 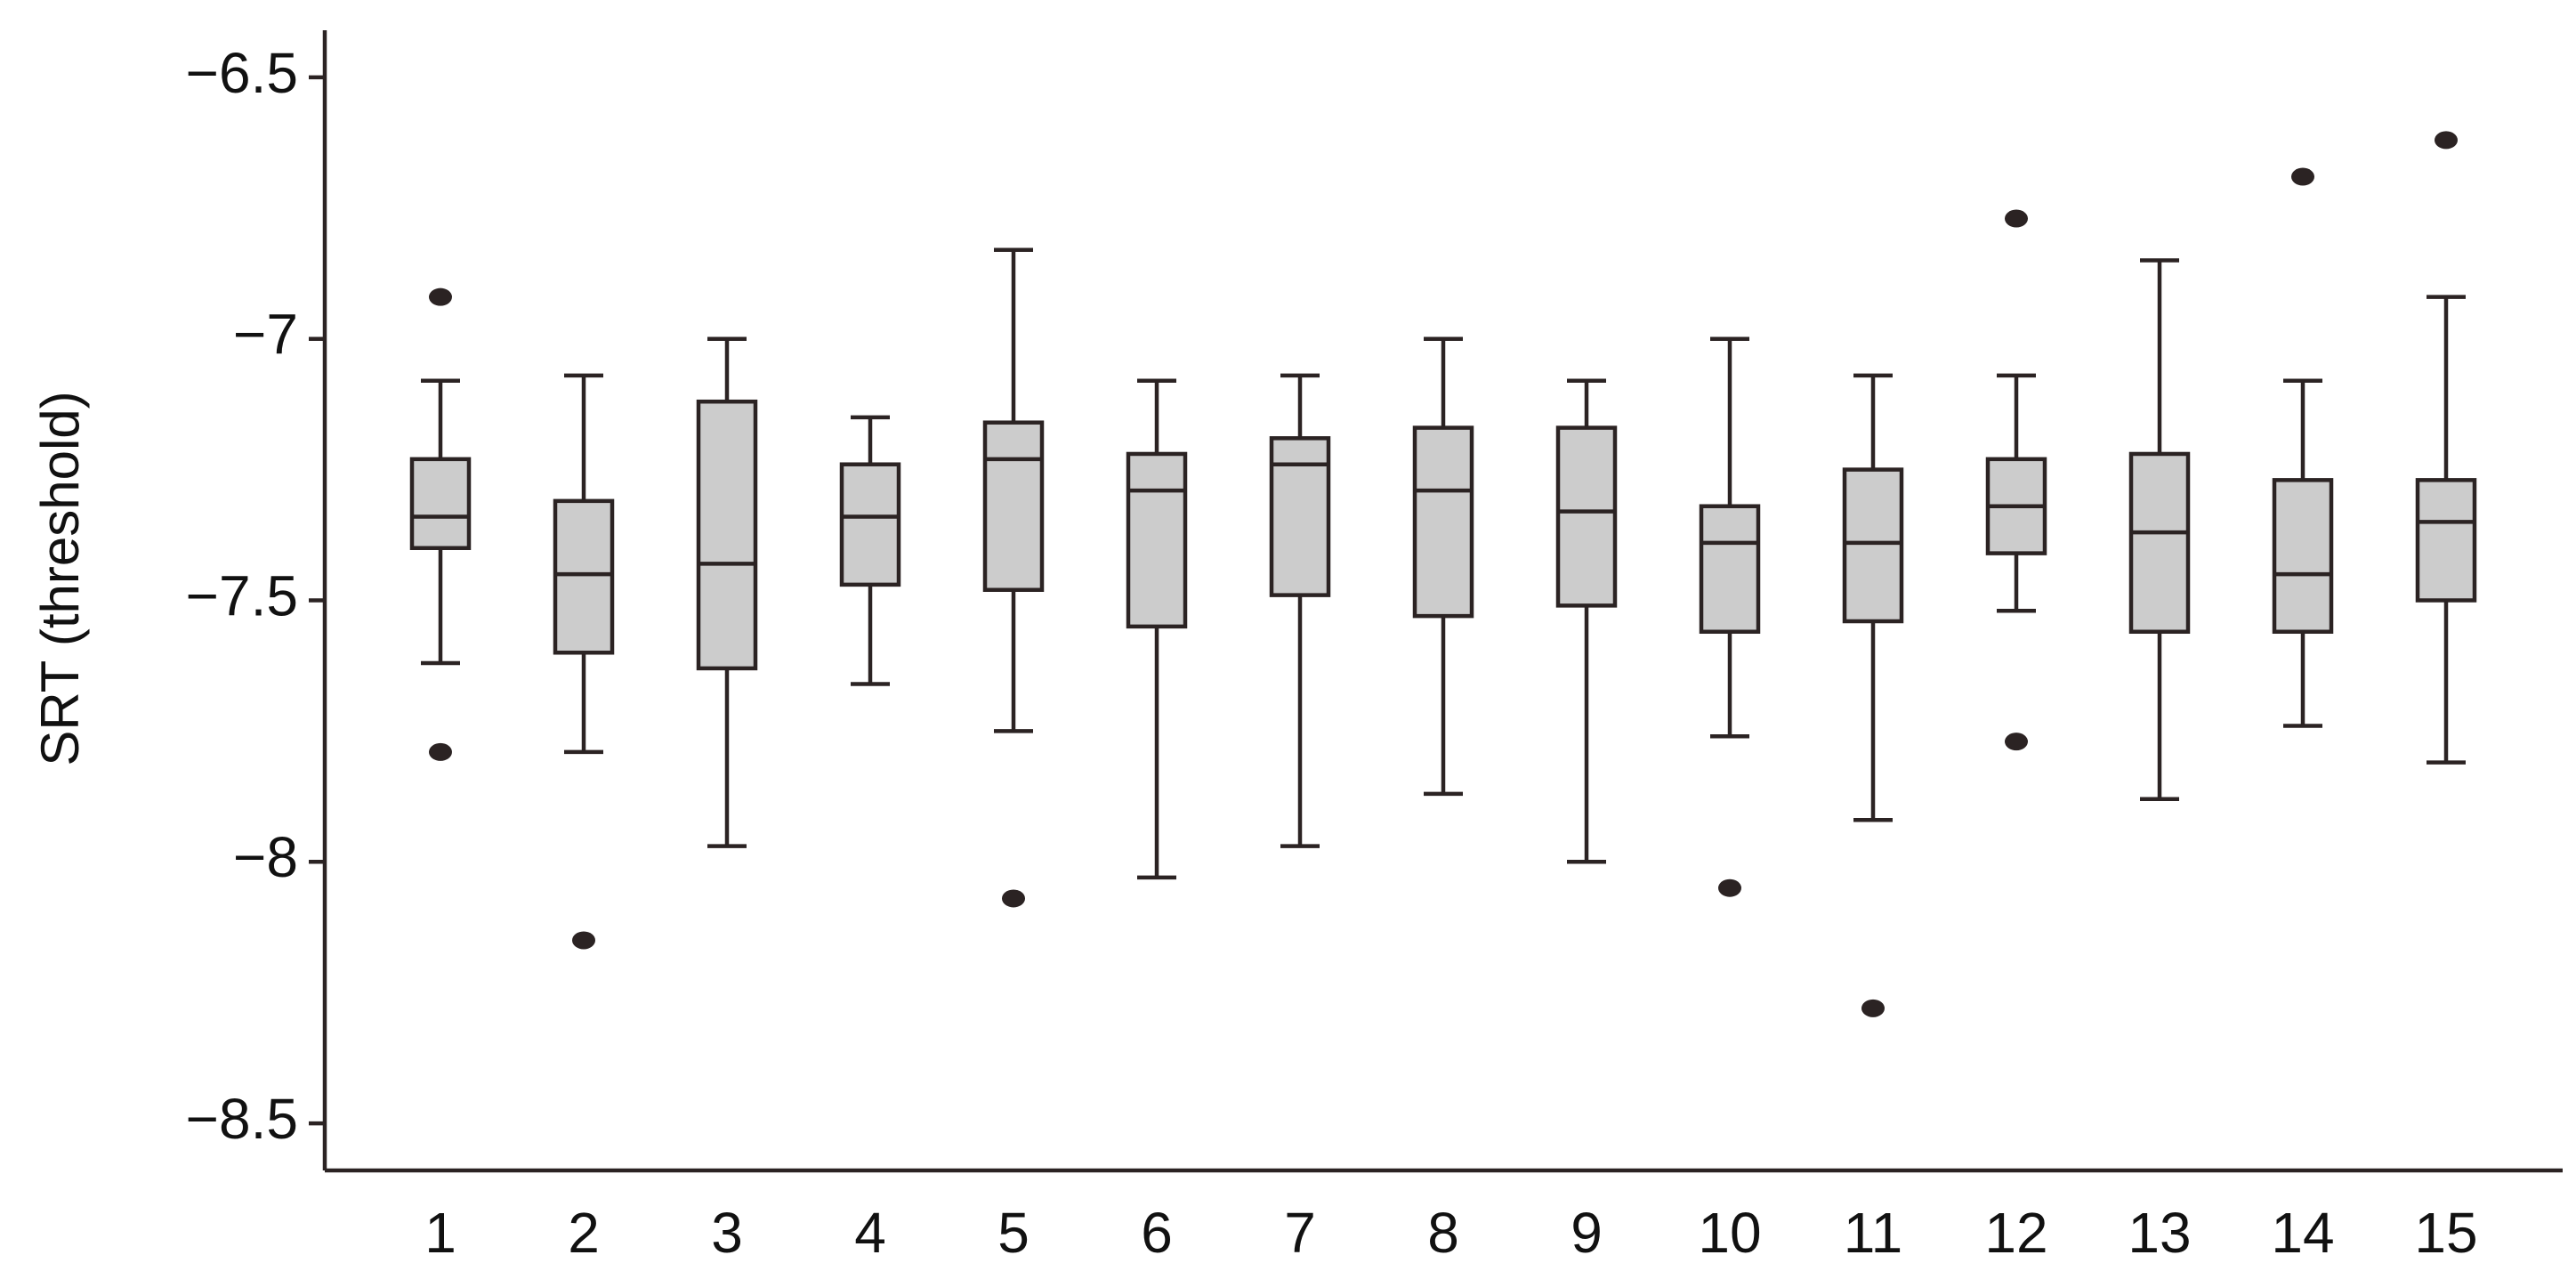 I want to click on y-tick-label: −7.5, so click(x=242, y=595).